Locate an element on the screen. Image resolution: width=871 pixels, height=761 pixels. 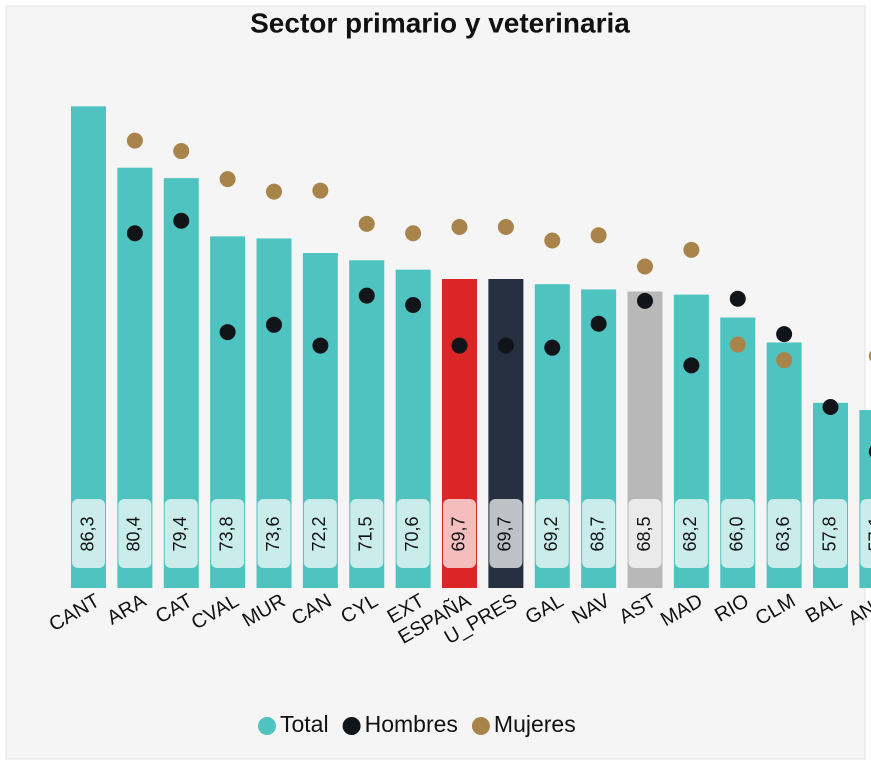
chart-title: Sector primario y veterinaria is located at coordinates (440, 22).